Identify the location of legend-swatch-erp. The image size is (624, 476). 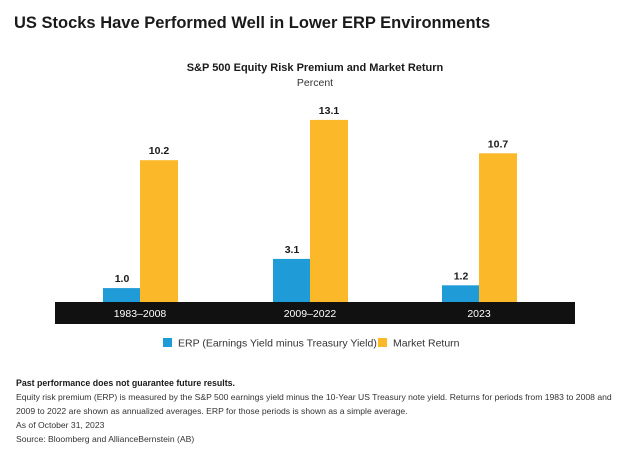
(167, 342).